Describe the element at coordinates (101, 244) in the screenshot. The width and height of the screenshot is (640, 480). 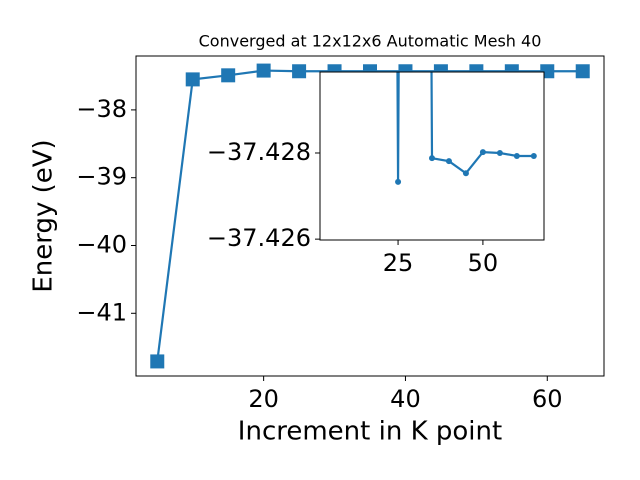
I see `y-tick-label: −40` at that location.